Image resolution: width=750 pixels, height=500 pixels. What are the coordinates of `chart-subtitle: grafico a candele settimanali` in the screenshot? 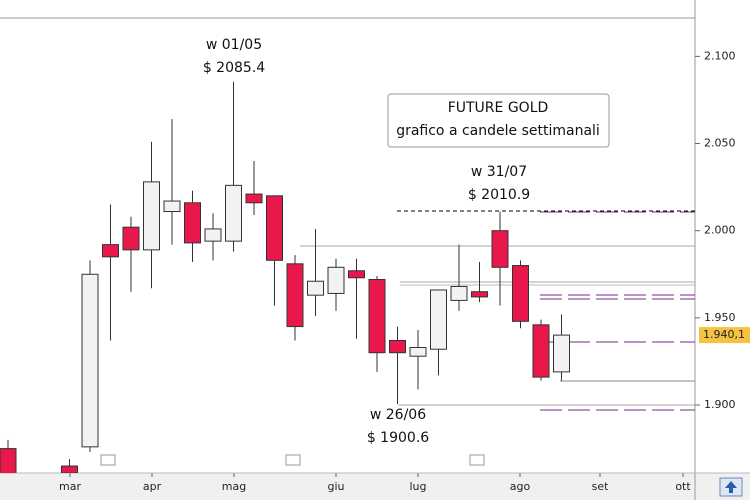 It's located at (498, 131).